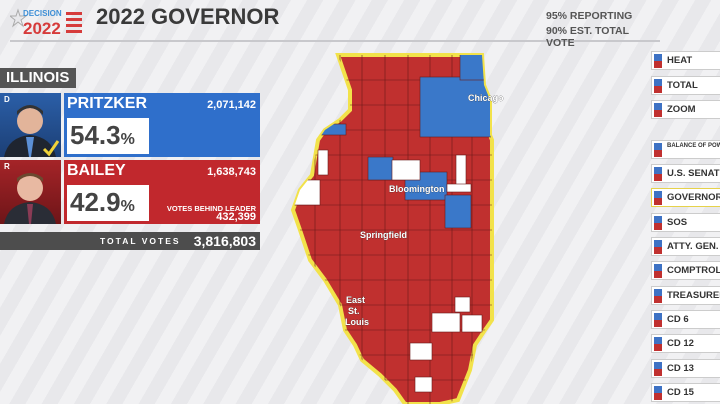 The image size is (720, 404). I want to click on votes-behind-leader: VOTES BEHIND LEADER 432,399, so click(211, 213).